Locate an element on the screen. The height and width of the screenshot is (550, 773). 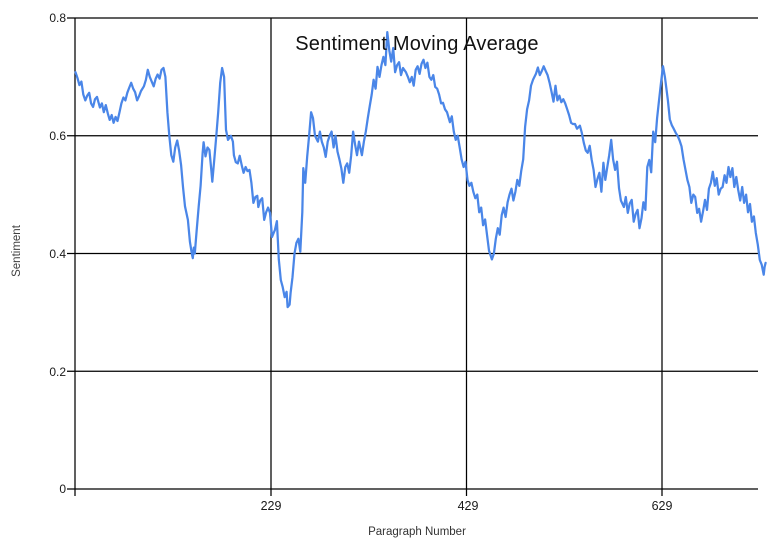
chart-title: Sentiment Moving Average is located at coordinates (417, 44).